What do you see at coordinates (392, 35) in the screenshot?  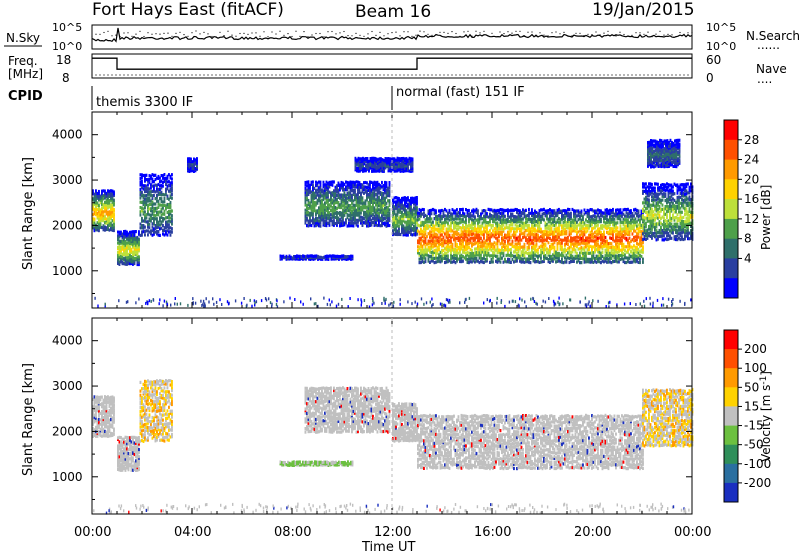 I see `noise-traces` at bounding box center [392, 35].